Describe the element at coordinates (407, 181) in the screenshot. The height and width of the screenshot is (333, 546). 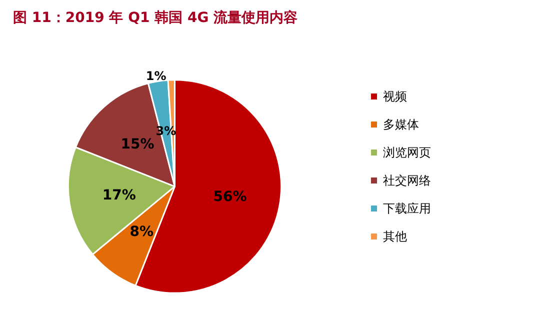
I see `legend-label: 社交网络` at that location.